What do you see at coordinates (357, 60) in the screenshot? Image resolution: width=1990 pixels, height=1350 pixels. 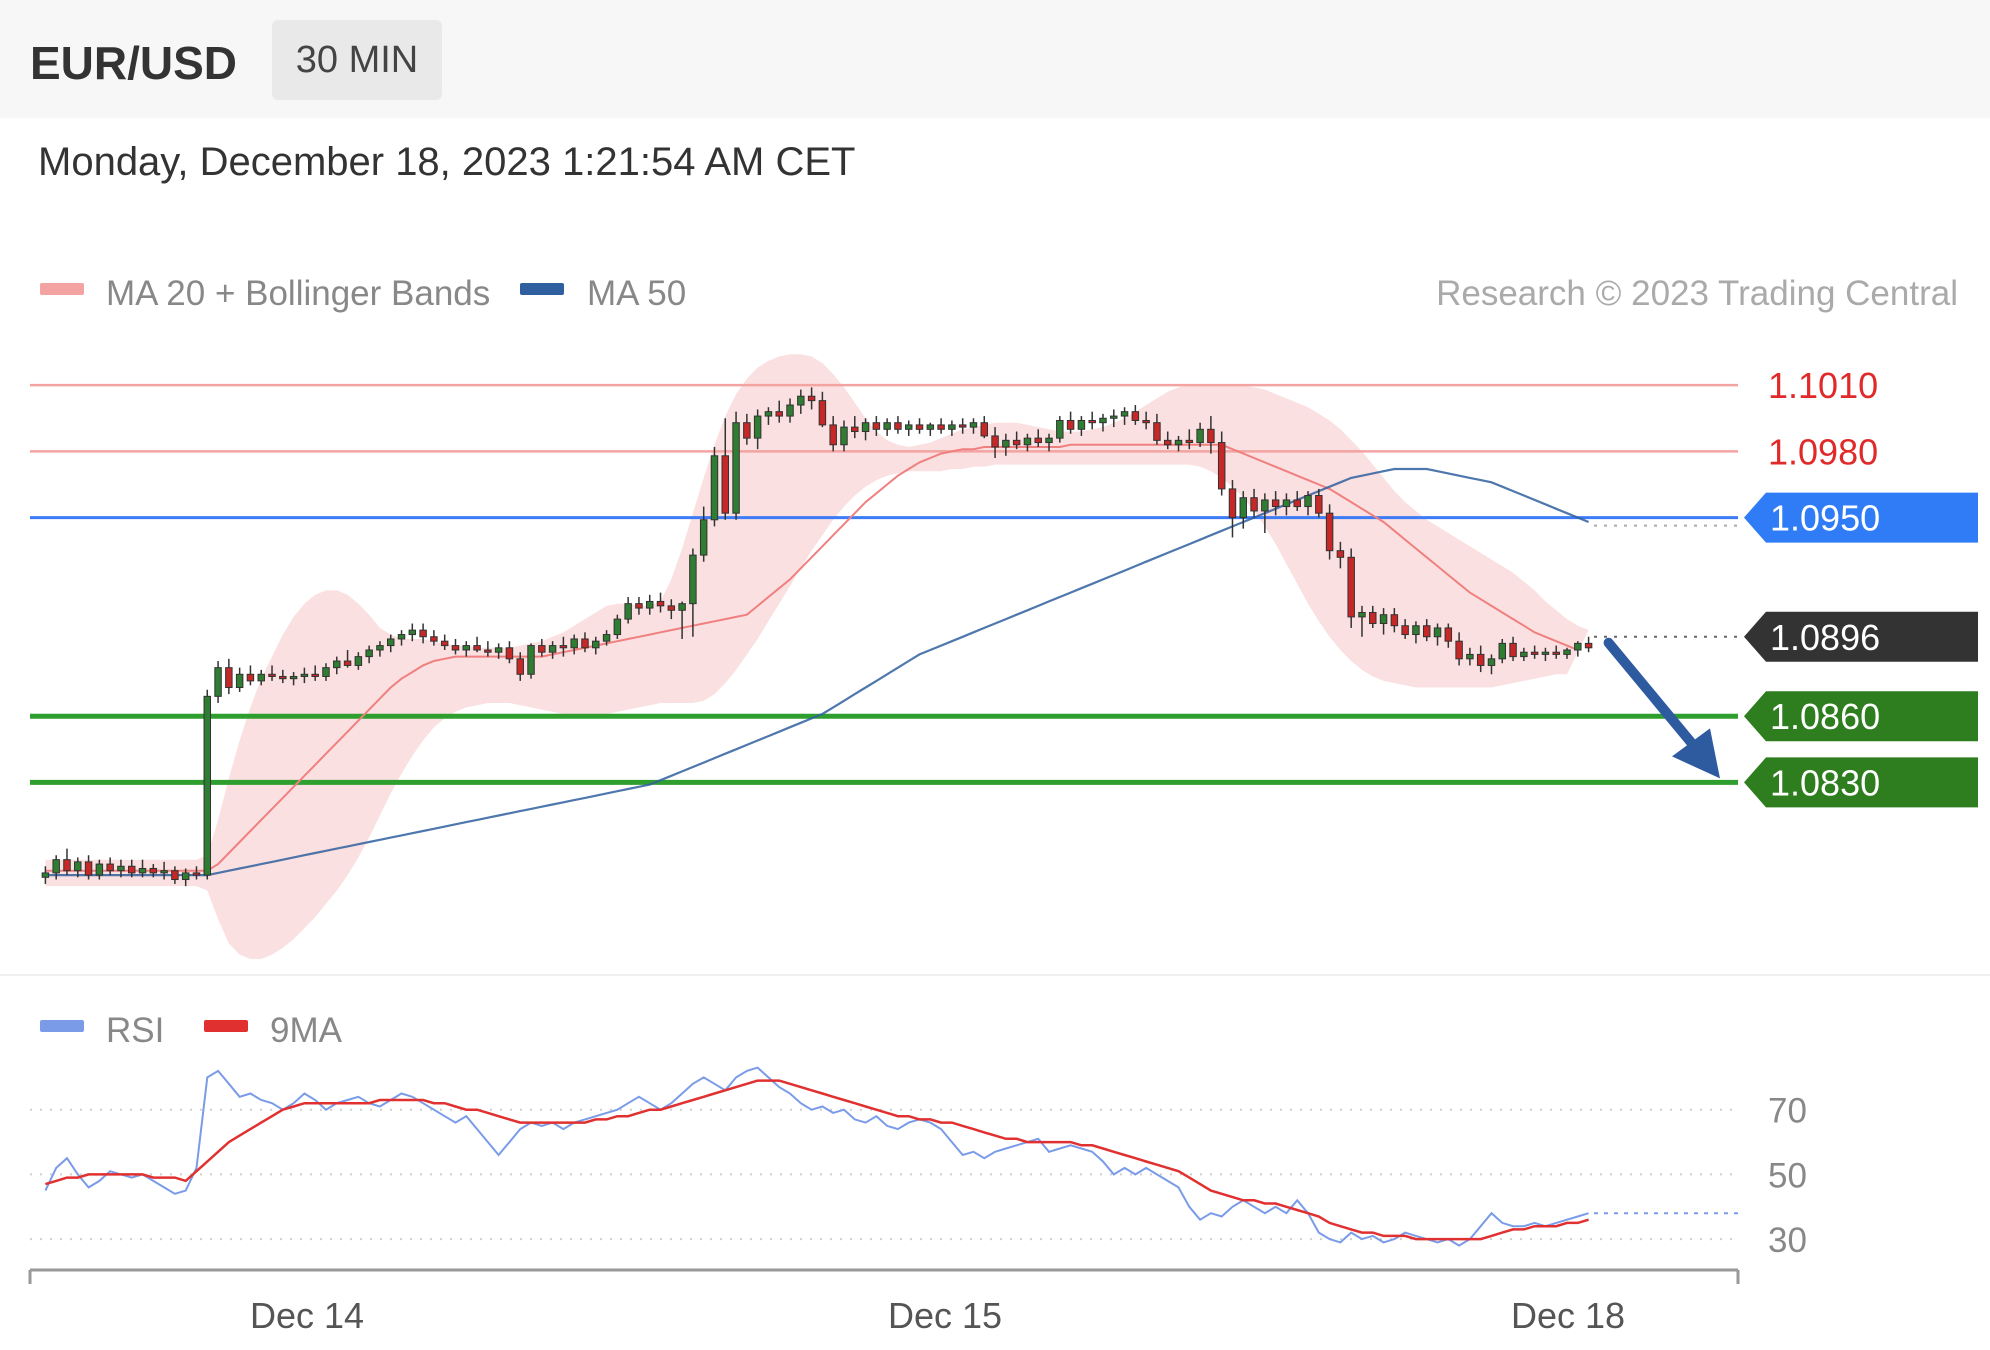 I see `timeframe-button: 30 MIN` at bounding box center [357, 60].